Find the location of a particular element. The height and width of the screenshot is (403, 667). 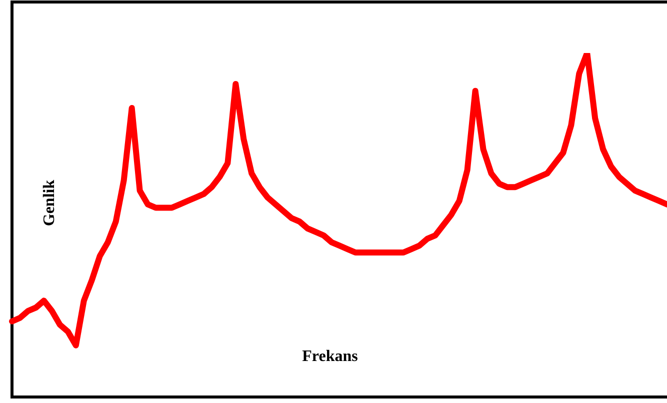

y-axis-title: Genlik is located at coordinates (49, 203).